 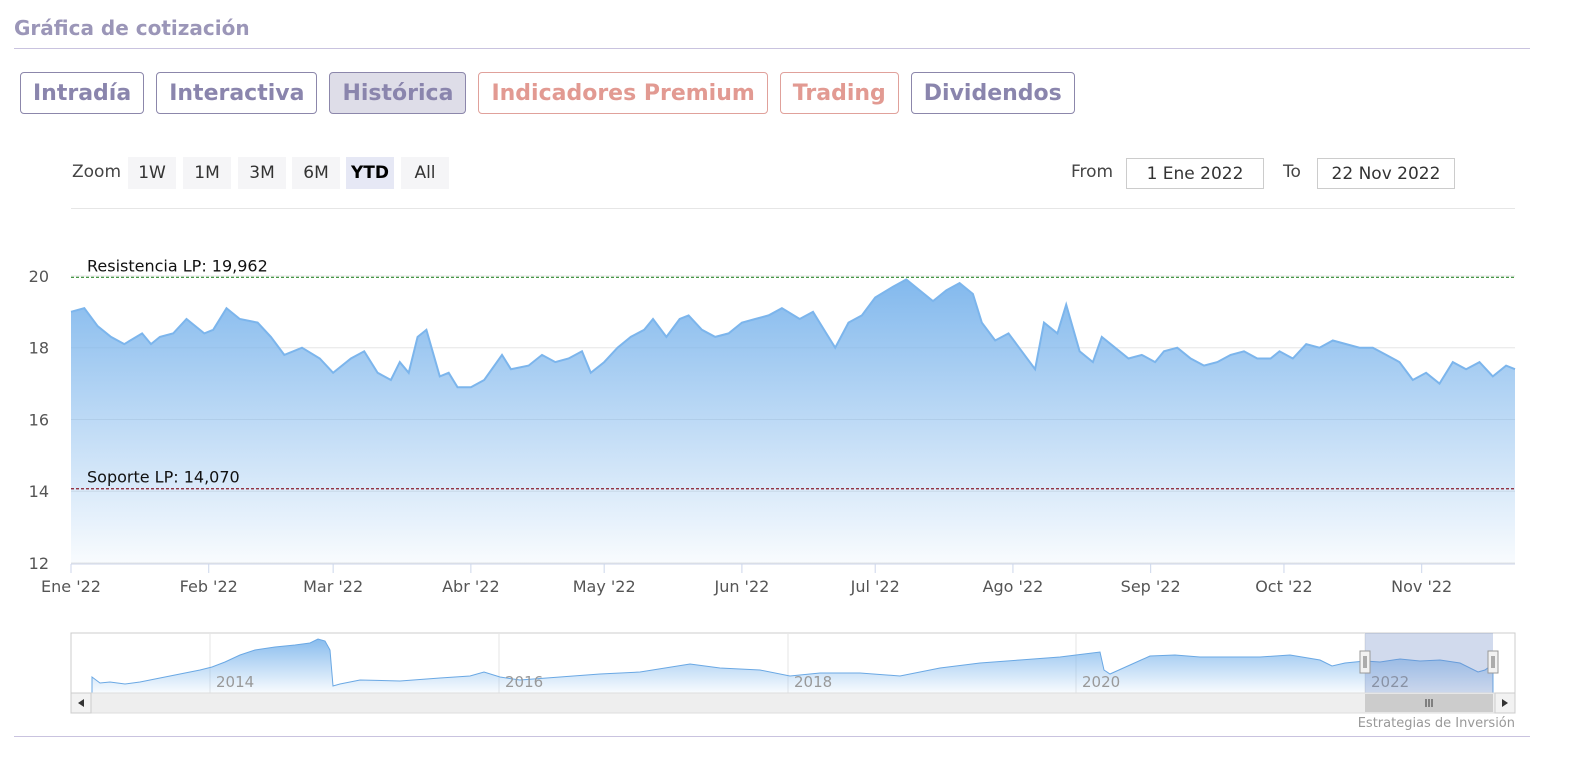 What do you see at coordinates (209, 586) in the screenshot?
I see `x-tick-label: Feb '22` at bounding box center [209, 586].